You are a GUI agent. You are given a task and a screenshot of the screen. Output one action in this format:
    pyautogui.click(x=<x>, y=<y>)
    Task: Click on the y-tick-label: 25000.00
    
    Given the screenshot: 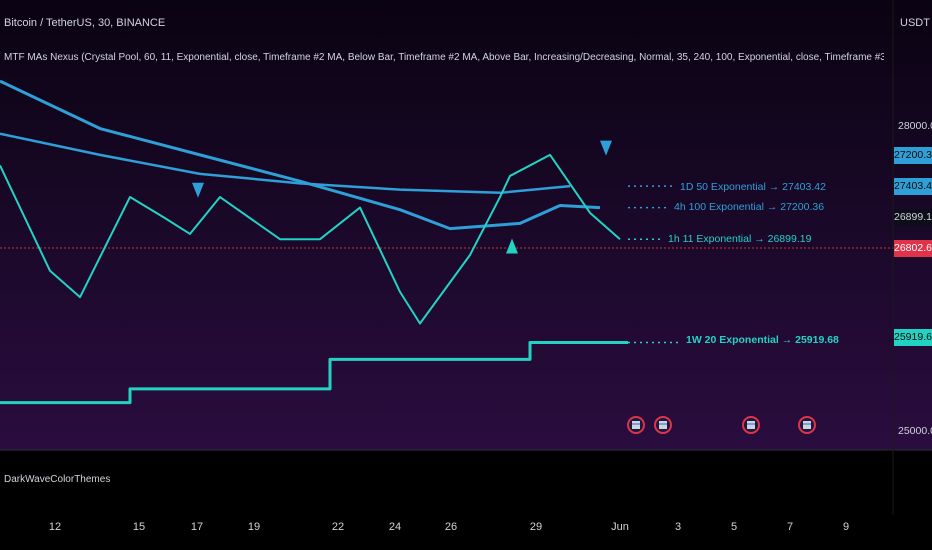 What is the action you would take?
    pyautogui.click(x=915, y=431)
    